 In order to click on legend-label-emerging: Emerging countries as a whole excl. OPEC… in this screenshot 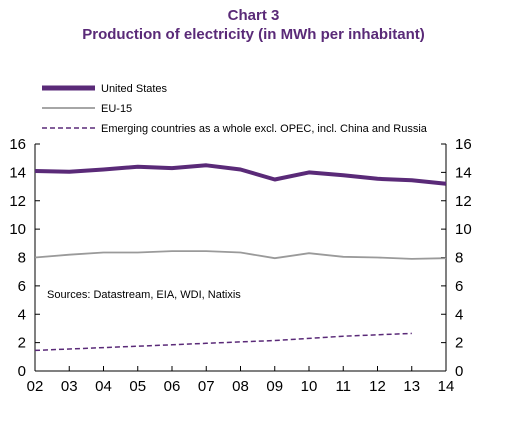, I will do `click(264, 129)`.